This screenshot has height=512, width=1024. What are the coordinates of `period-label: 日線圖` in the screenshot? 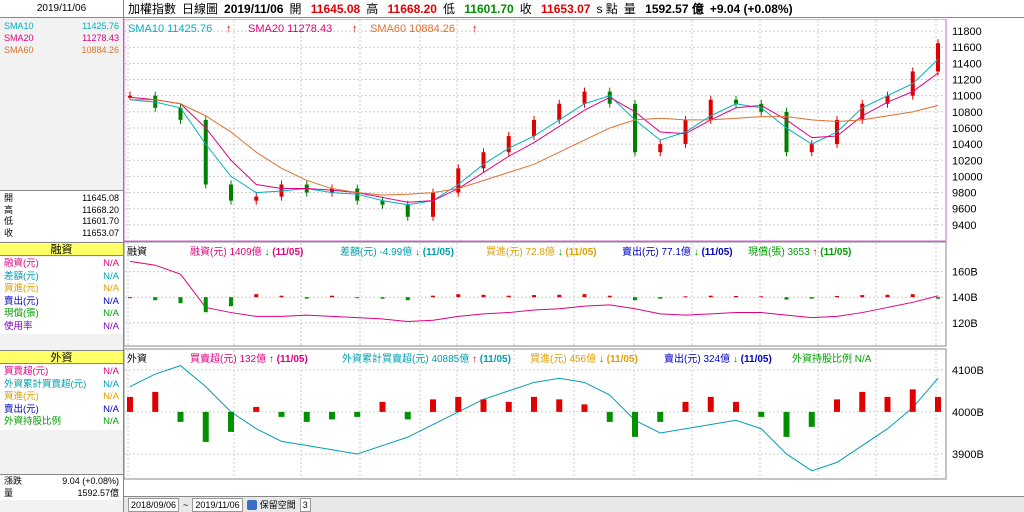 It's located at (200, 9).